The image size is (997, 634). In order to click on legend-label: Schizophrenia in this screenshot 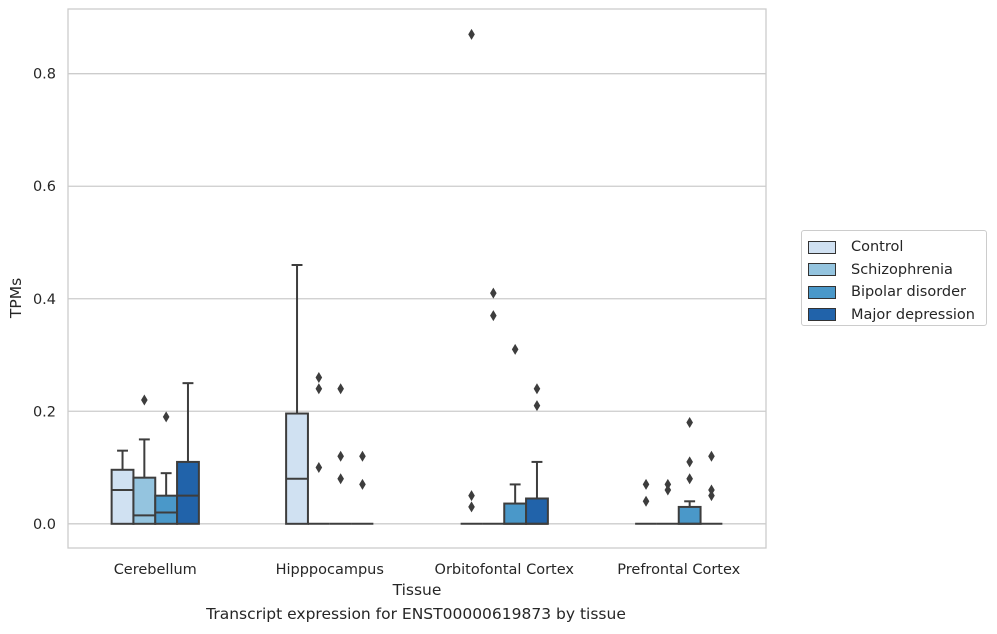, I will do `click(902, 269)`.